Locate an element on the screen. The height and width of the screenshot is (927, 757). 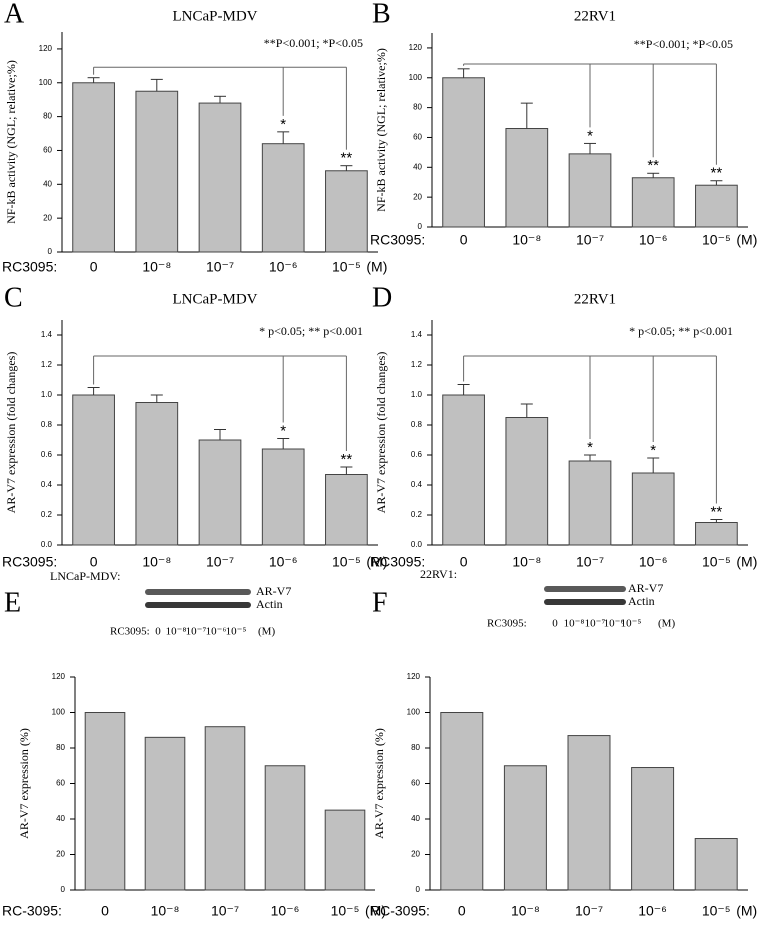
lane-label: 10⁻⁶ is located at coordinates (216, 632).